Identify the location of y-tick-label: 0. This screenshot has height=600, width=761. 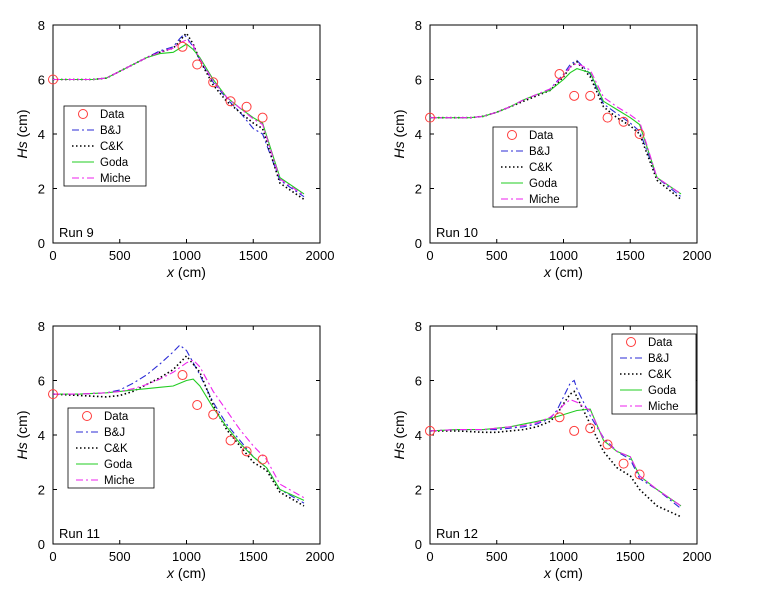
(418, 544).